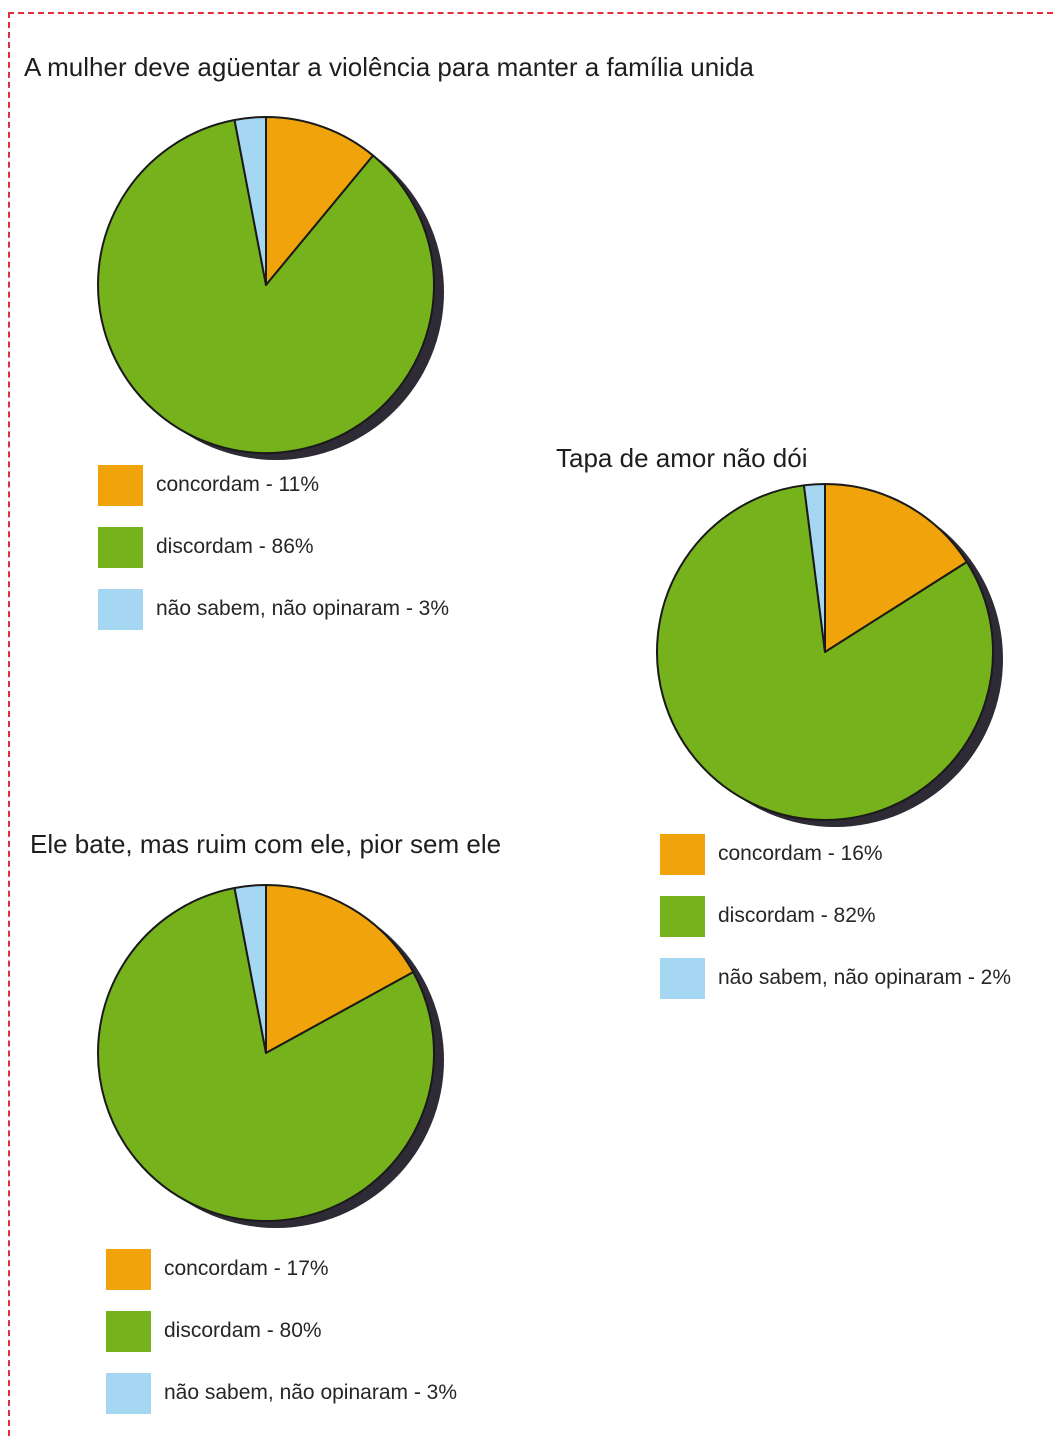 This screenshot has height=1436, width=1053. Describe the element at coordinates (682, 458) in the screenshot. I see `chart-2-title: Tapa de amor não dói` at that location.